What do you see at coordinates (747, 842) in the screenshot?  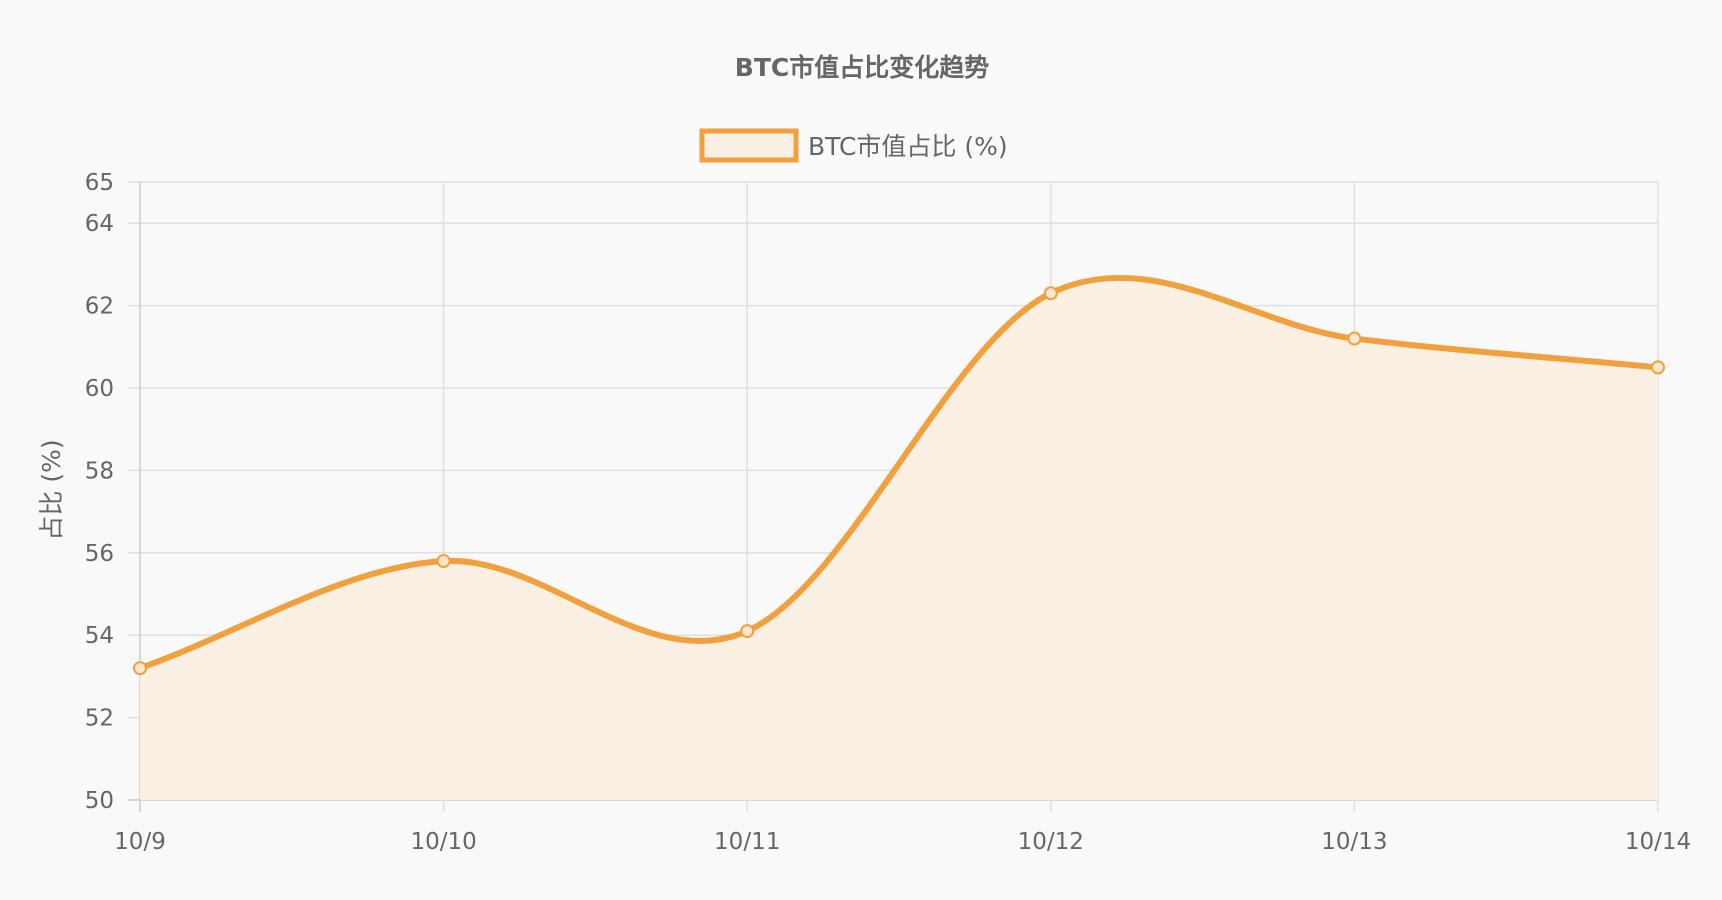 I see `x-tick-label: 10/11` at bounding box center [747, 842].